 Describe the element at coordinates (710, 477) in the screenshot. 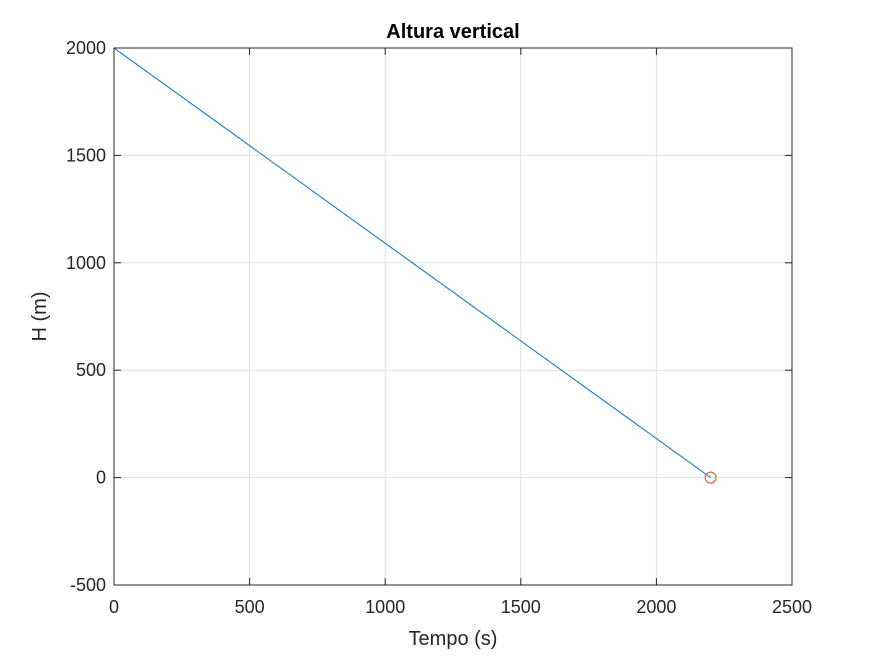

I see `end-point-marker` at that location.